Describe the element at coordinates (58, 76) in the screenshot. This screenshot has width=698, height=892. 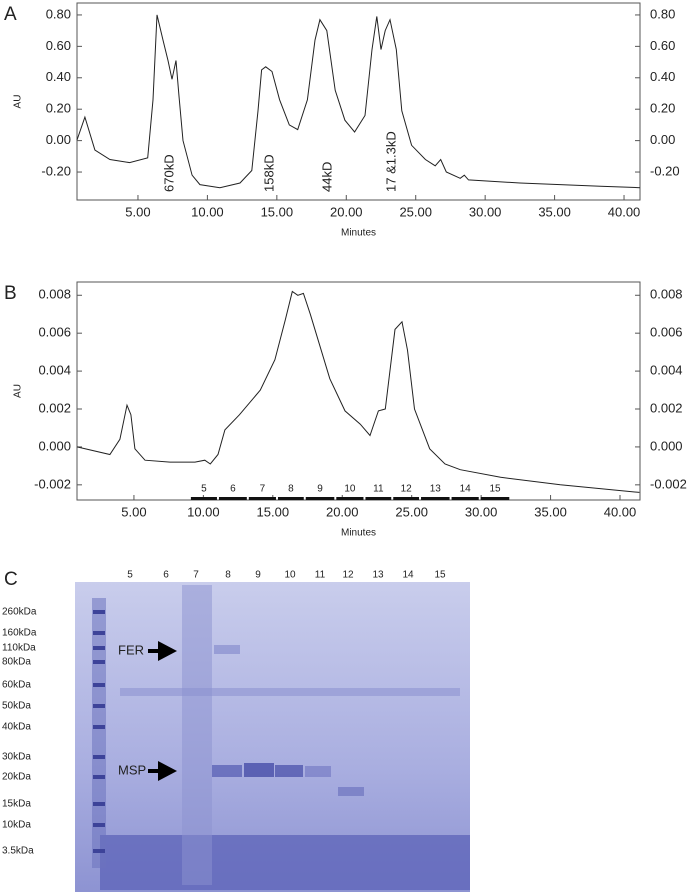
I see `y-tick-label: 0.40` at that location.